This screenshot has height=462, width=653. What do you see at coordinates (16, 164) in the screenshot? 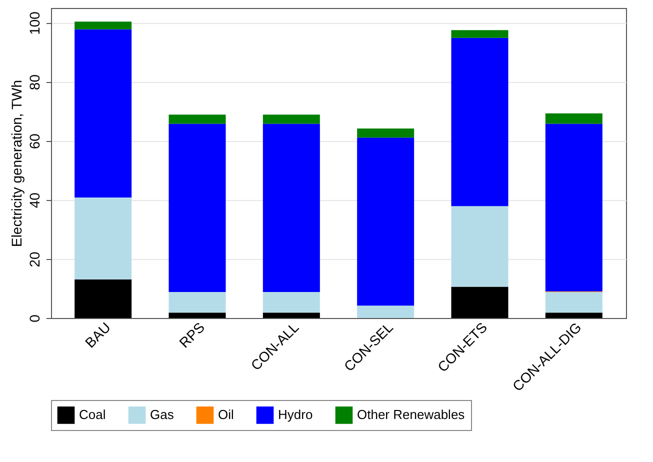
I see `y-axis-title: Electricity generation, TWh` at bounding box center [16, 164].